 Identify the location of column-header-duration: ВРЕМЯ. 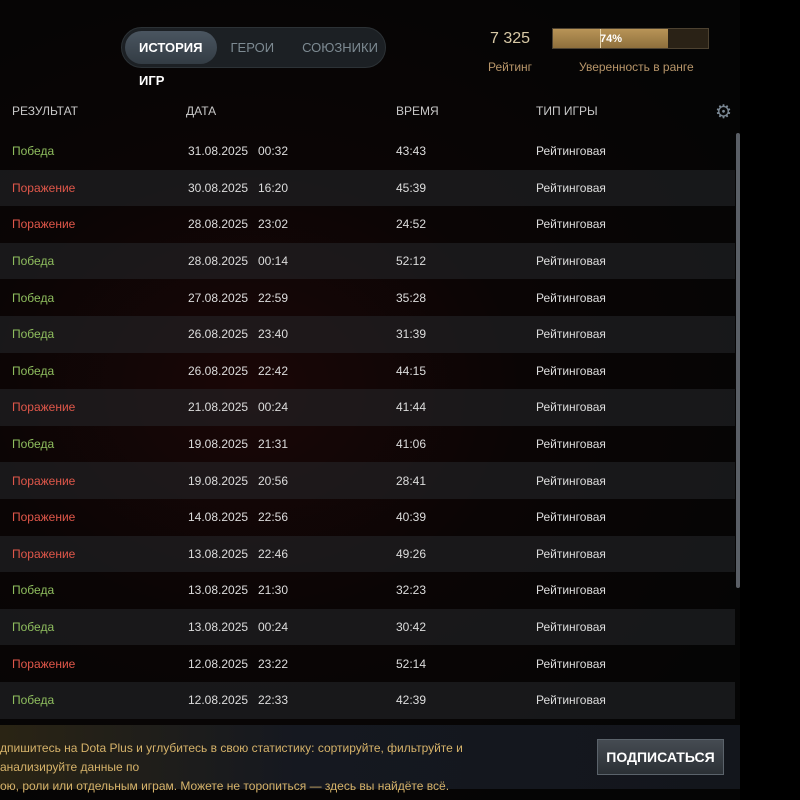
(417, 111).